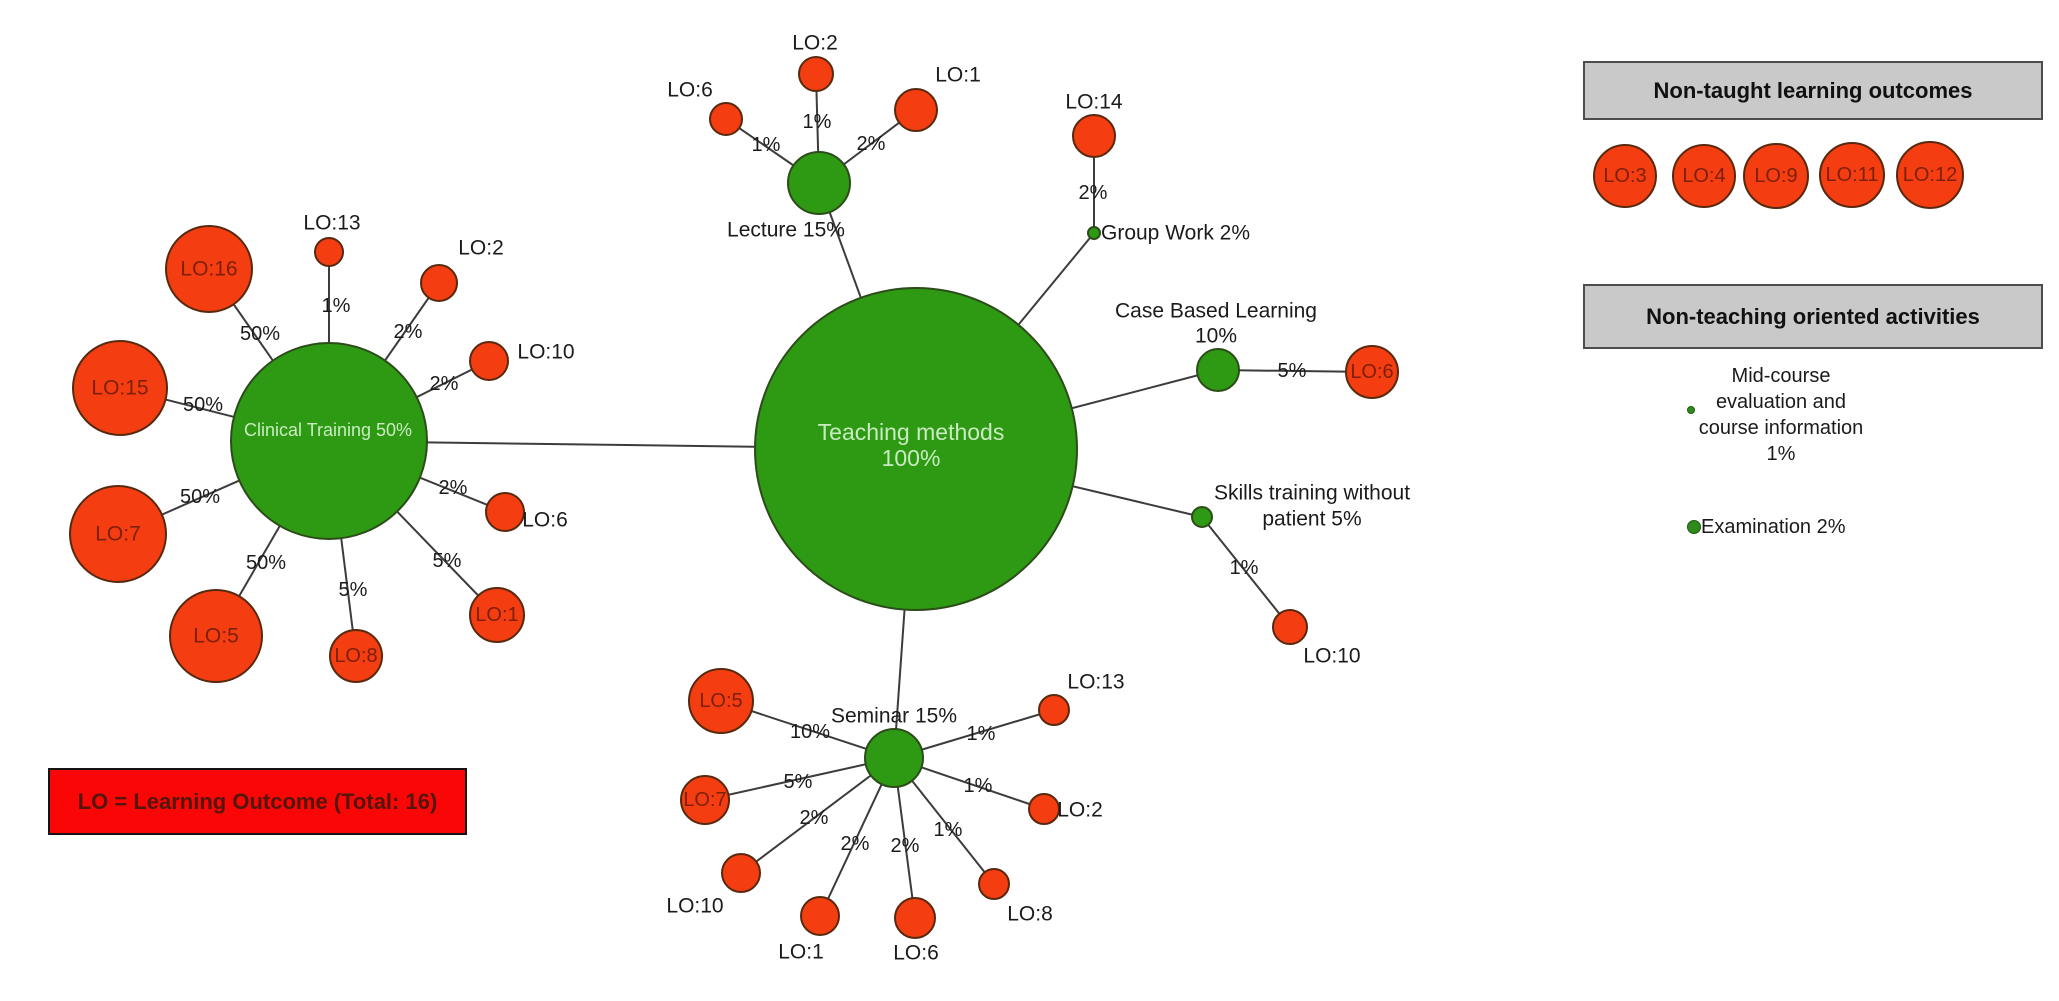 The height and width of the screenshot is (1001, 2059). I want to click on node-l-lo1, so click(916, 110).